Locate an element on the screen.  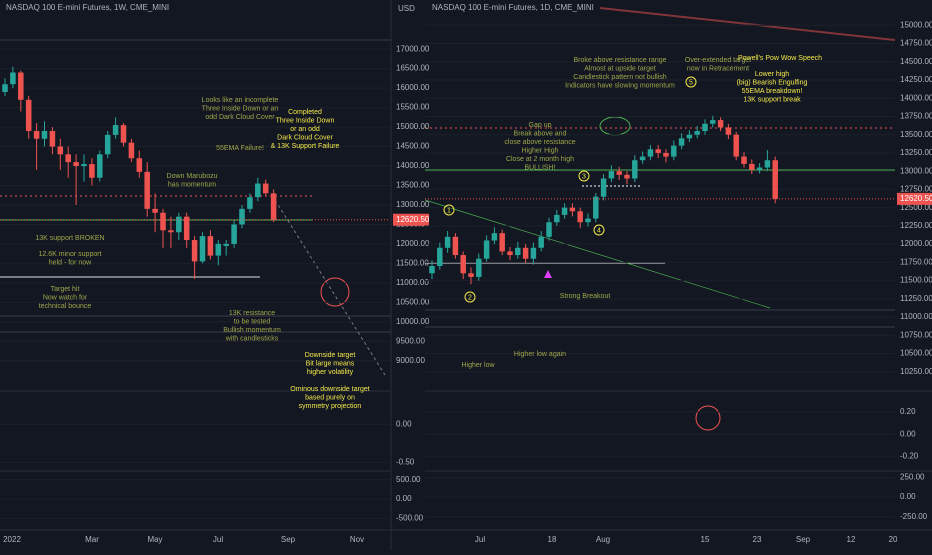
last-price-tag is located at coordinates (914, 198).